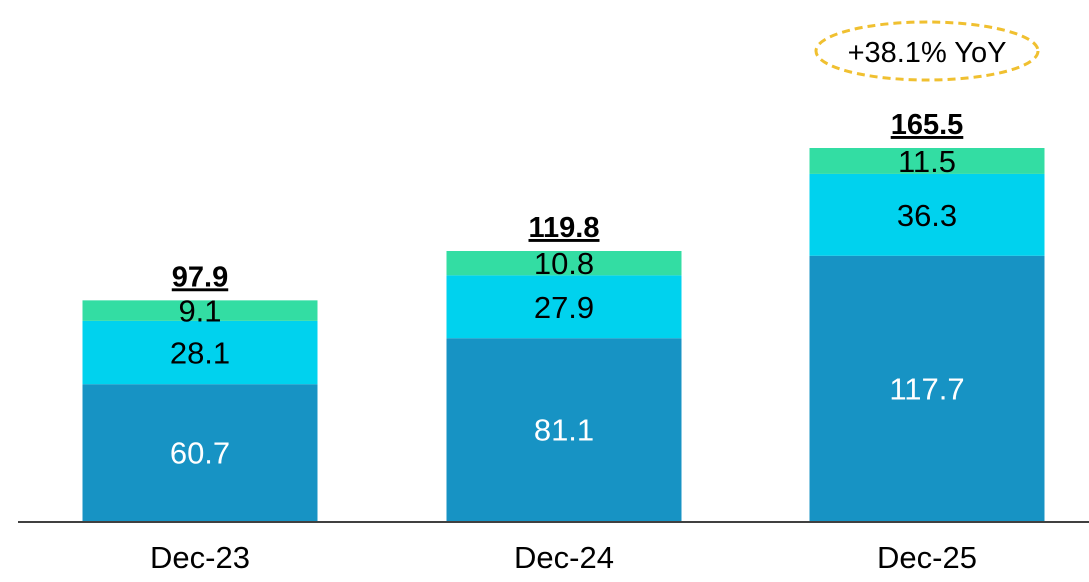  I want to click on category-label-Dec-23: Dec-23, so click(200, 557).